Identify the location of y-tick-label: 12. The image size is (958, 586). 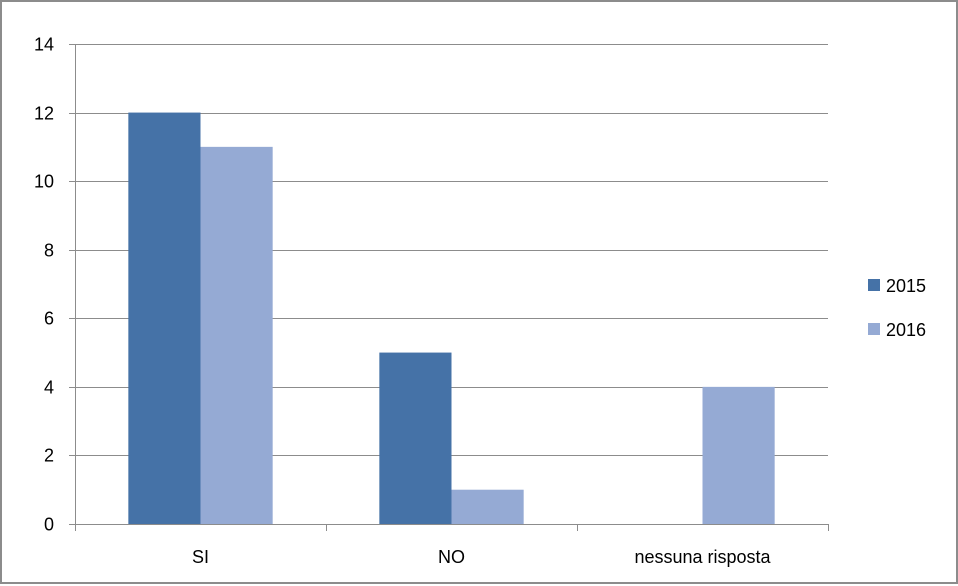
(44, 114).